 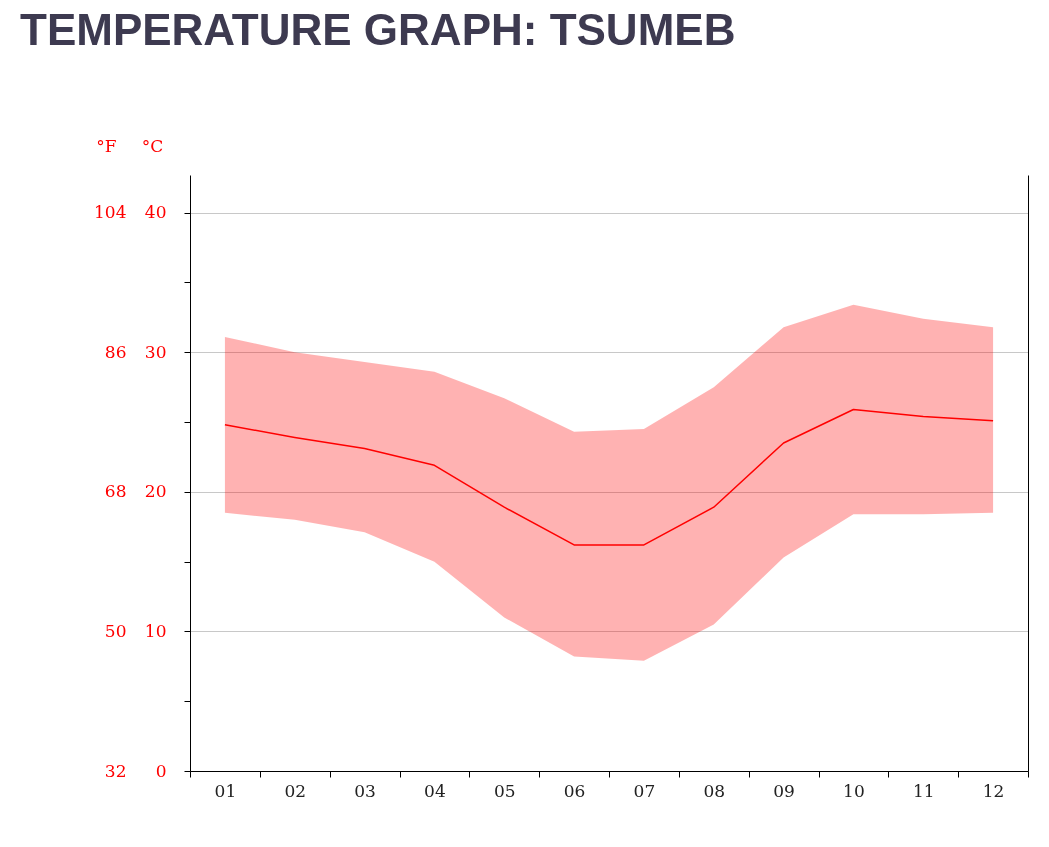 I want to click on y-tick-label: 10, so click(x=155, y=630).